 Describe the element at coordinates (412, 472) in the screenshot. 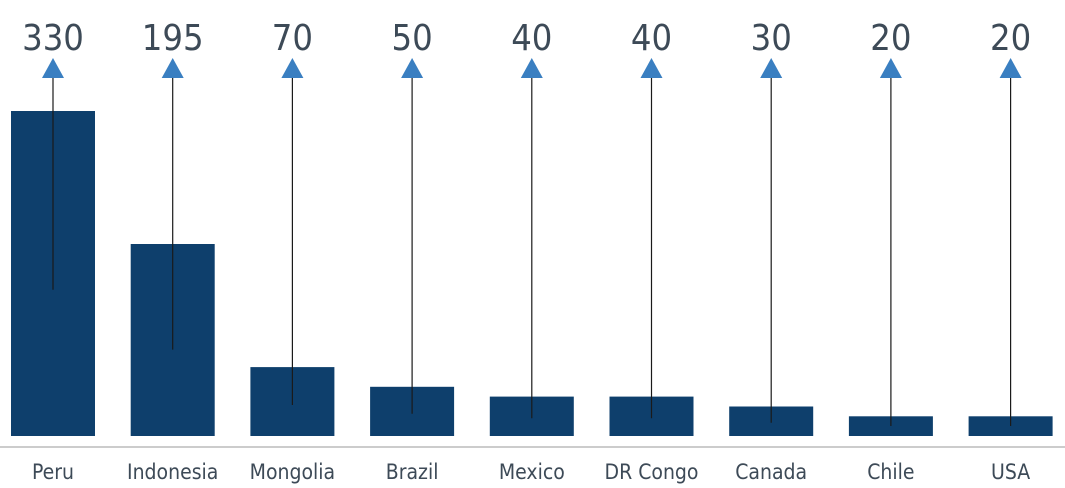

I see `category-label: Brazil` at that location.